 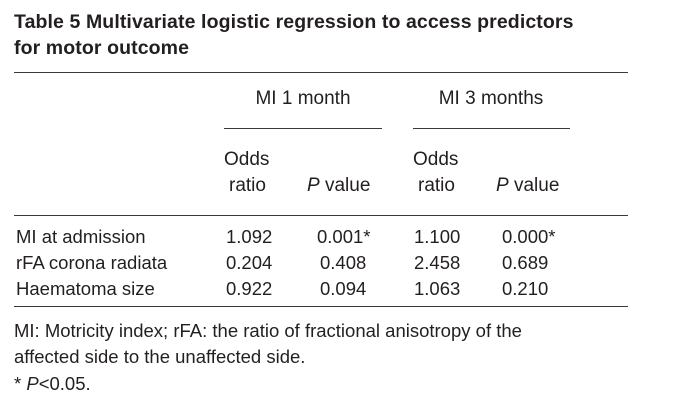 I want to click on cell-p-1: 0.094, so click(x=343, y=288).